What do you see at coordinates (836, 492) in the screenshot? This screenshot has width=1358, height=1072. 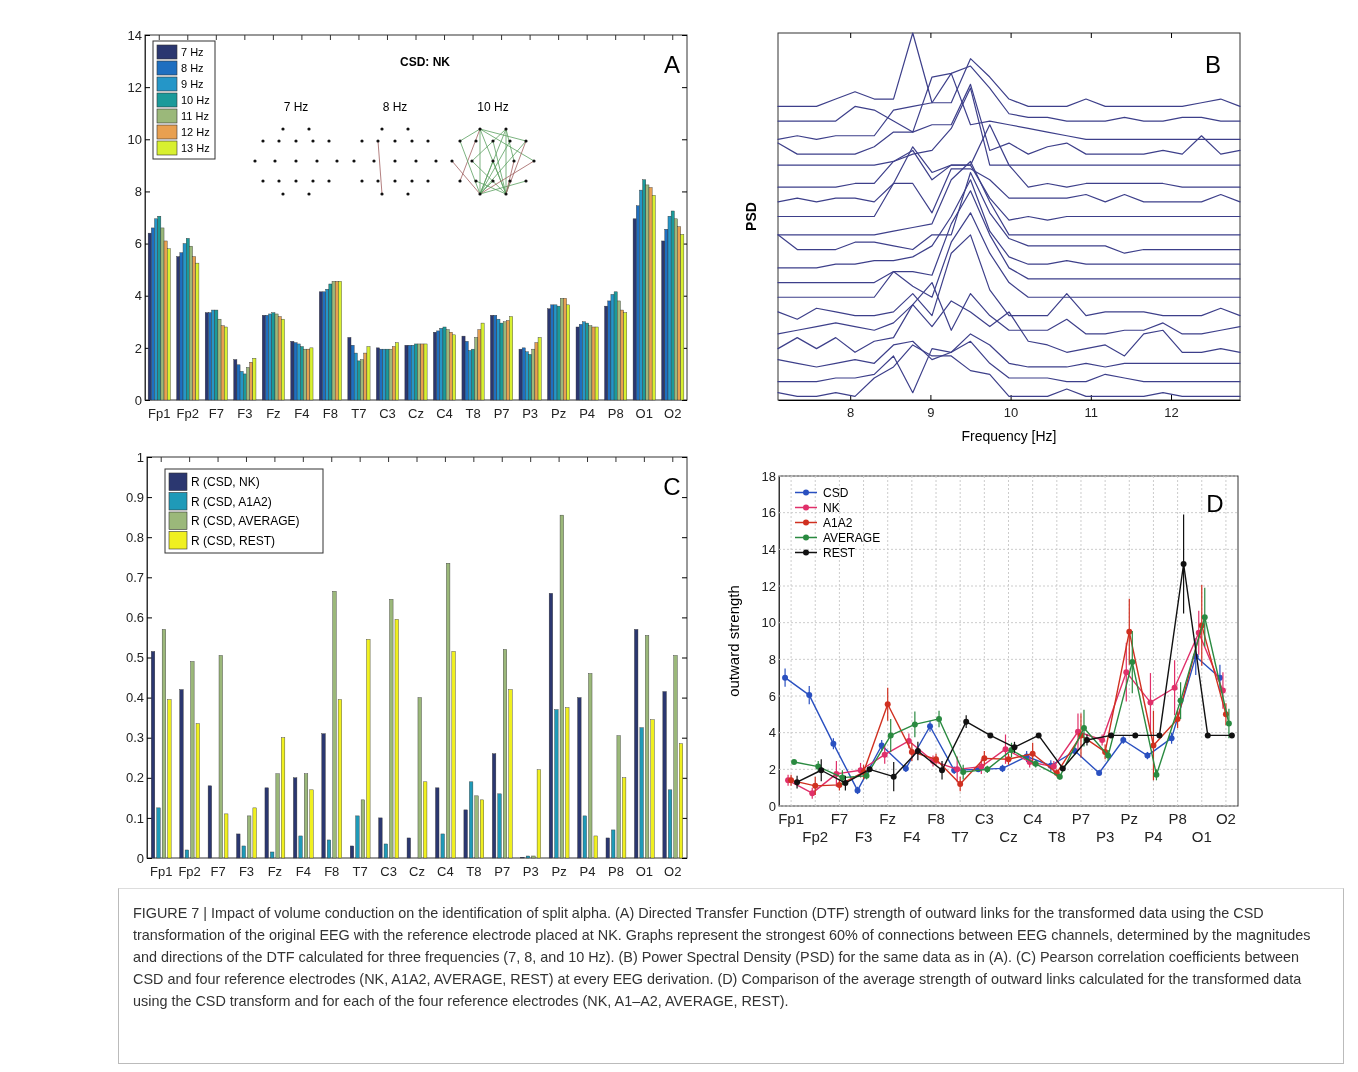 I see `legend-label: CSD` at bounding box center [836, 492].